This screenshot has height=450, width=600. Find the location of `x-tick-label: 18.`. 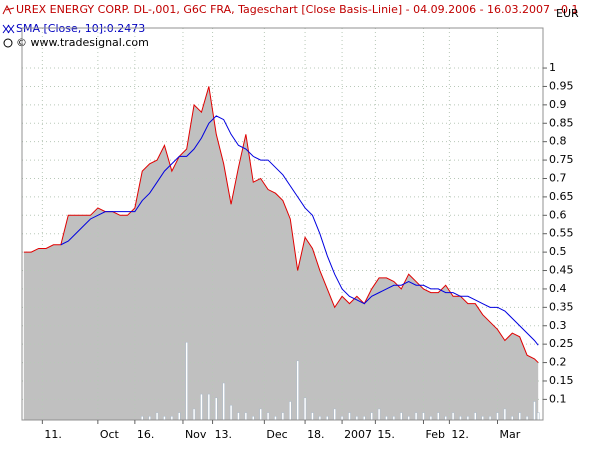

x-tick-label: 18. is located at coordinates (316, 434).